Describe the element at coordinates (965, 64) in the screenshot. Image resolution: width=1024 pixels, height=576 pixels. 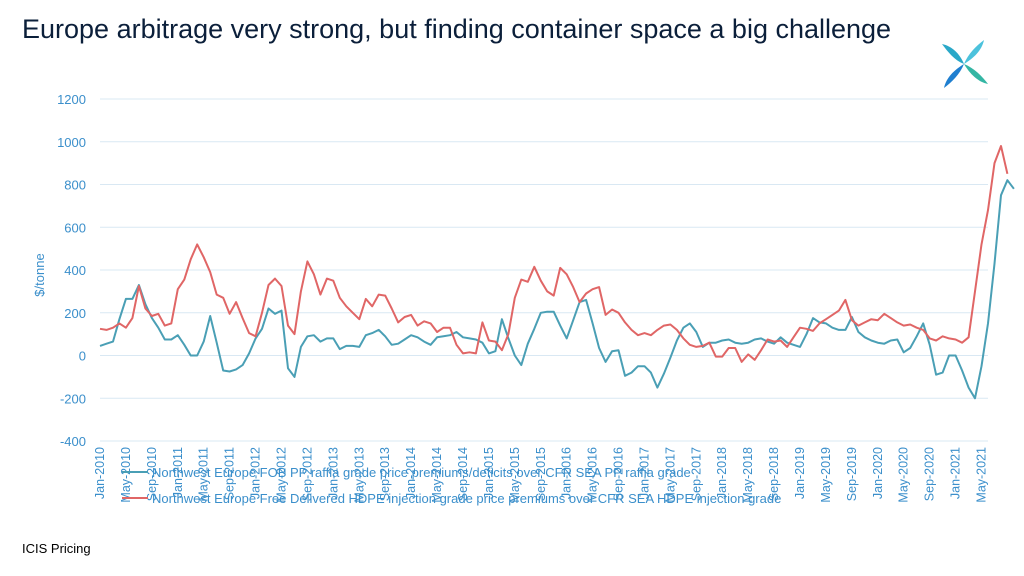
I see `icis-pinwheel-logo` at that location.